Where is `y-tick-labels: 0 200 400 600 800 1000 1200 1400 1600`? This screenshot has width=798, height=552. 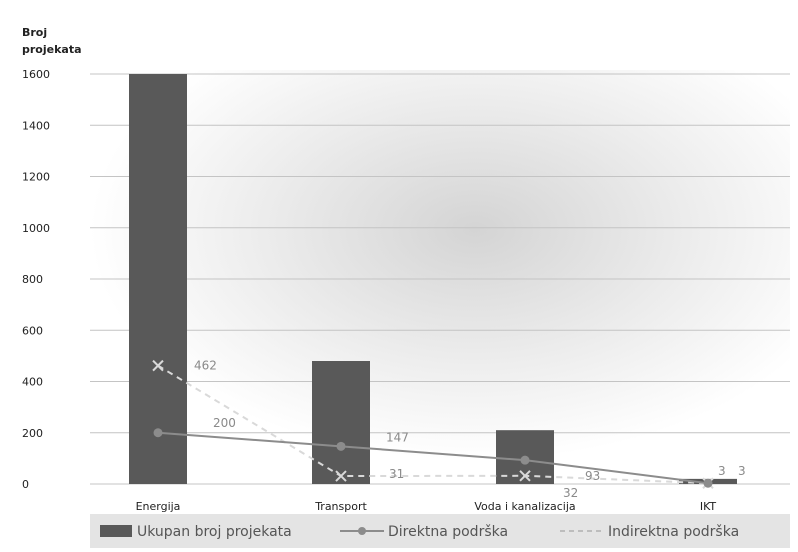
y-tick-labels: 0 200 400 600 800 1000 1200 1400 1600 is located at coordinates (36, 279).